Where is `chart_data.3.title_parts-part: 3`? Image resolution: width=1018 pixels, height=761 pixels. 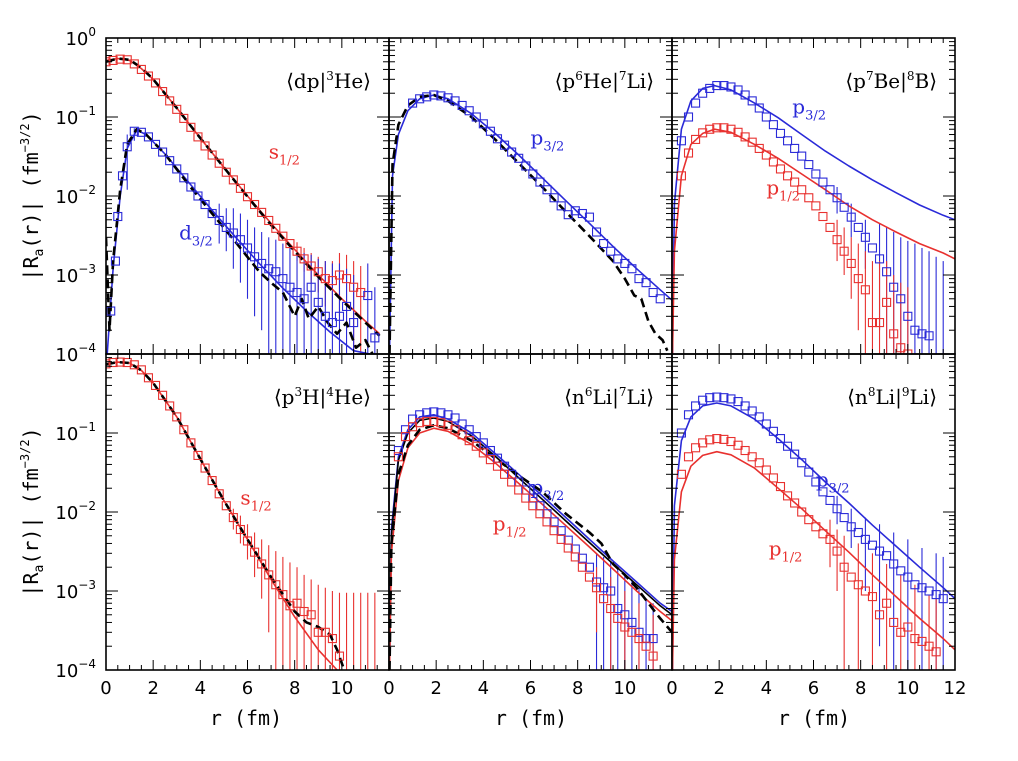 chart_data.3.title_parts-part: 3 is located at coordinates (298, 392).